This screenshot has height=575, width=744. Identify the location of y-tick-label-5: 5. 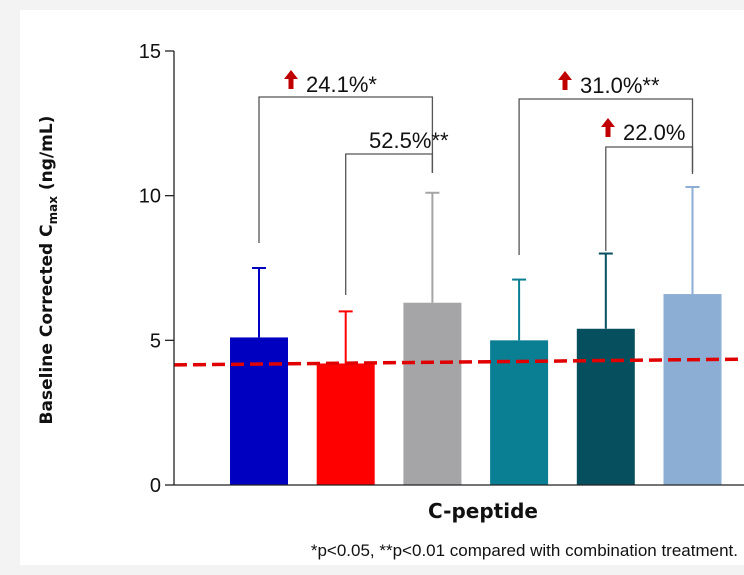
(155, 341).